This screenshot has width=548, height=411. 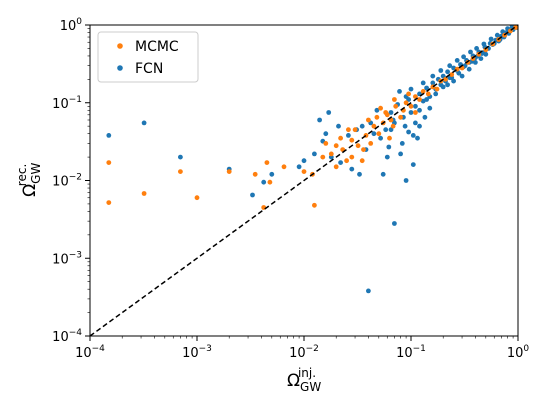 What do you see at coordinates (518, 352) in the screenshot?
I see `x-tick-label: 10⁰` at bounding box center [518, 352].